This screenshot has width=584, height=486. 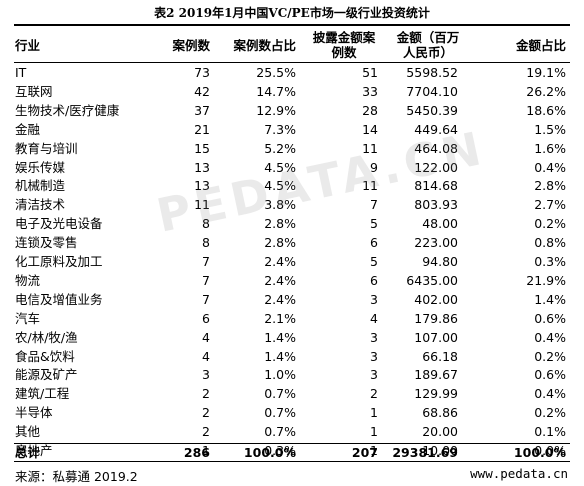 I want to click on cell-amount: 402.00, so click(x=436, y=299).